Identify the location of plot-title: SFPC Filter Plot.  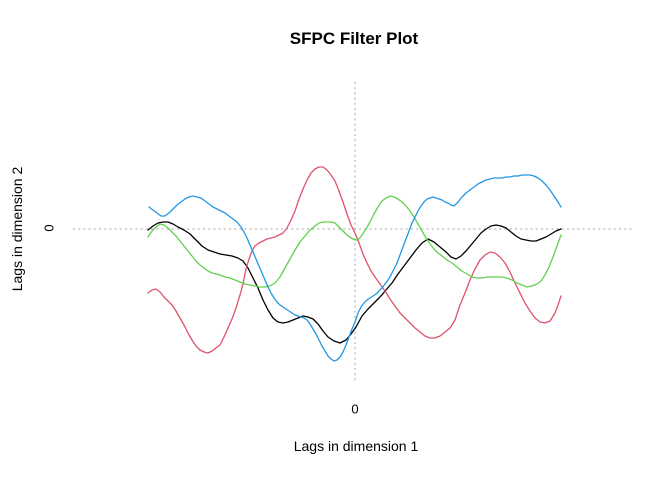
(354, 38).